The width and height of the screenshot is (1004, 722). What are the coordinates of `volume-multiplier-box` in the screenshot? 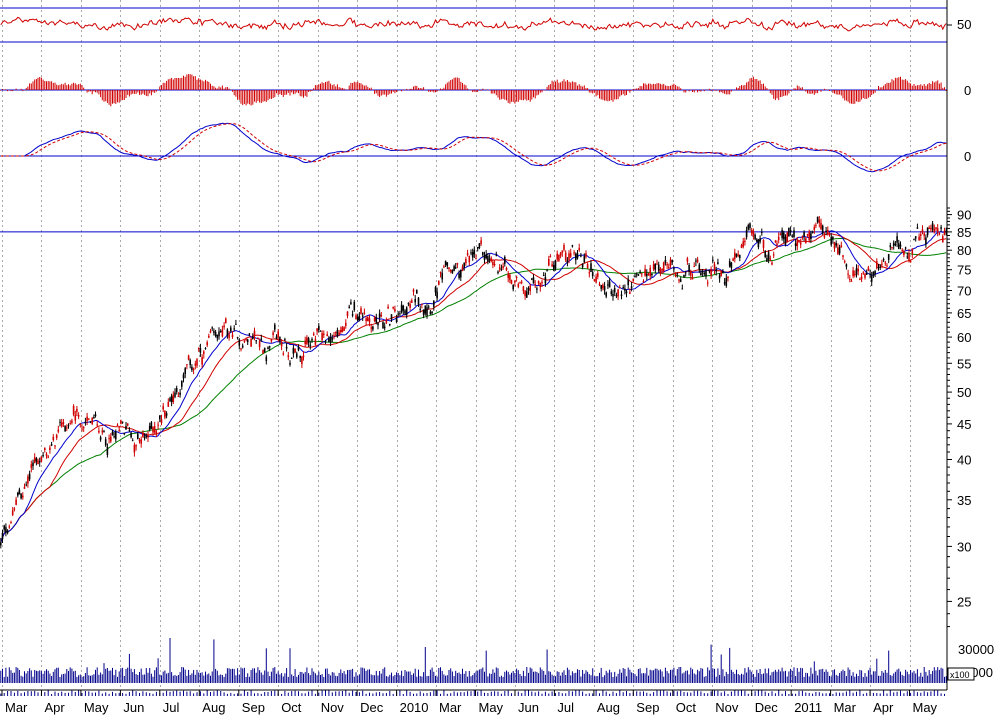 It's located at (961, 674).